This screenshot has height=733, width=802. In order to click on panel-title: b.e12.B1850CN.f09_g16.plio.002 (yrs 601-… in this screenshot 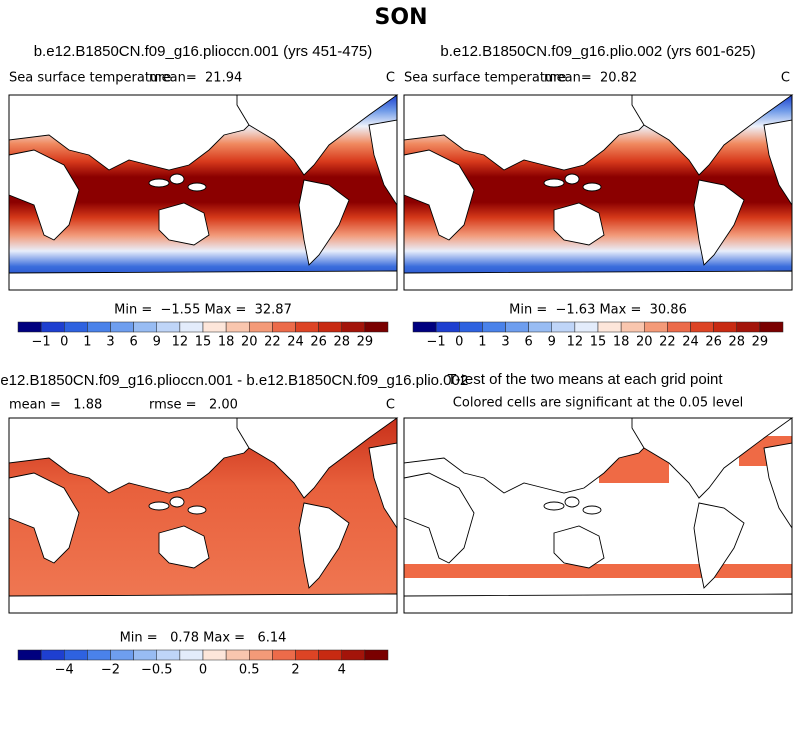, I will do `click(597, 51)`.